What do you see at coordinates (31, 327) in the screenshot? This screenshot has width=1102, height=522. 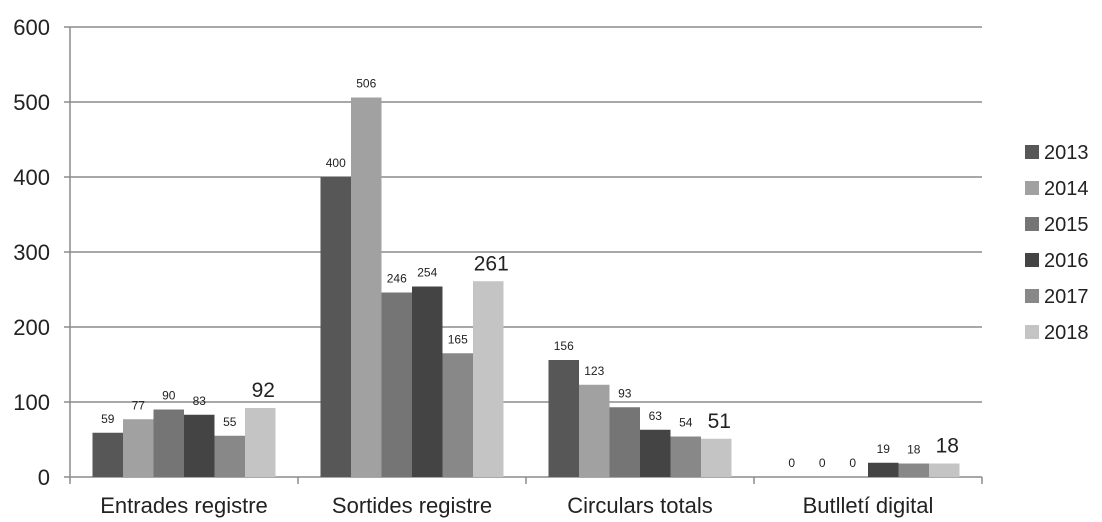 I see `y-tick-label: 200` at bounding box center [31, 327].